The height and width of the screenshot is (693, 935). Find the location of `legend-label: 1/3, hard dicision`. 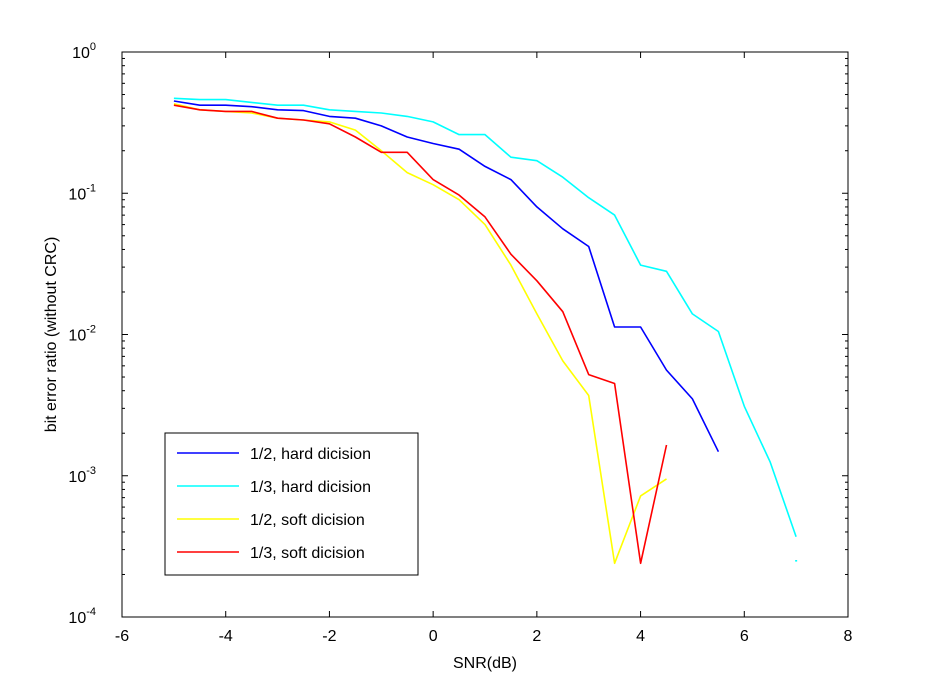

legend-label: 1/3, hard dicision is located at coordinates (310, 487).